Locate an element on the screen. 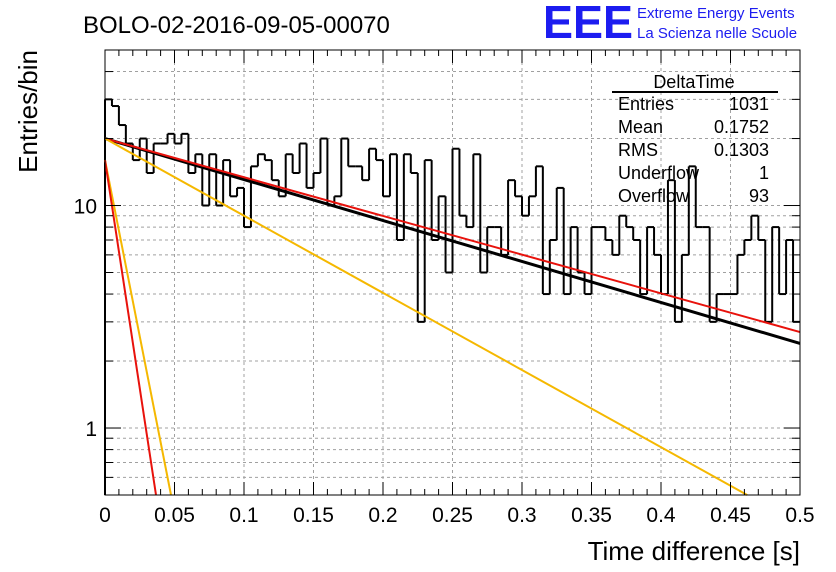 The width and height of the screenshot is (836, 572). x-tick-label: 0.45 is located at coordinates (730, 515).